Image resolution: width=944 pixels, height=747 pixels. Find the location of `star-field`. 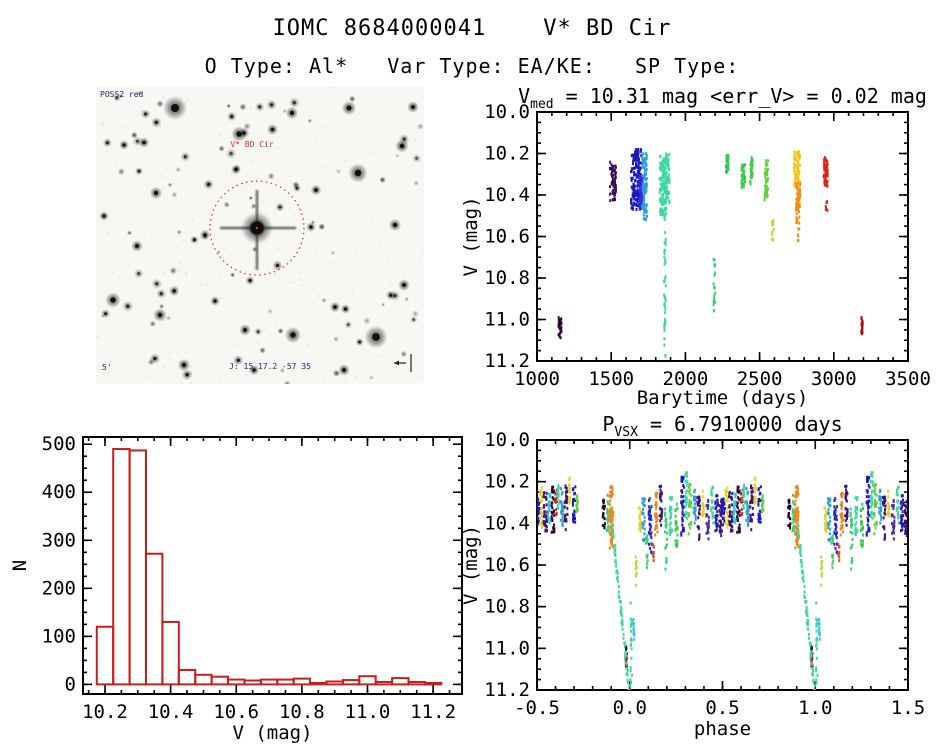

star-field is located at coordinates (260, 235).